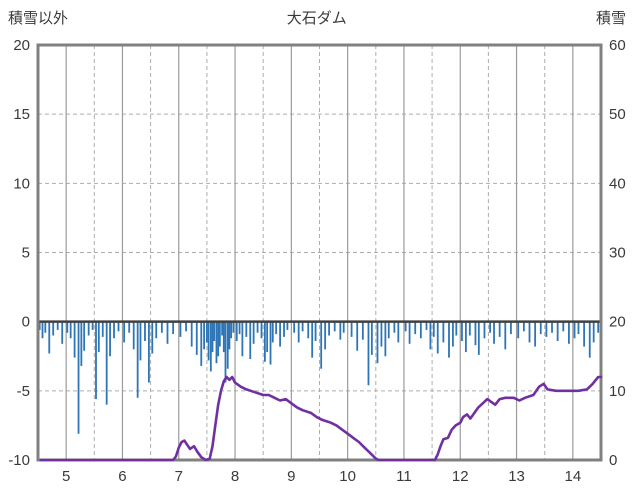  I want to click on x-tick-label: 11, so click(404, 476).